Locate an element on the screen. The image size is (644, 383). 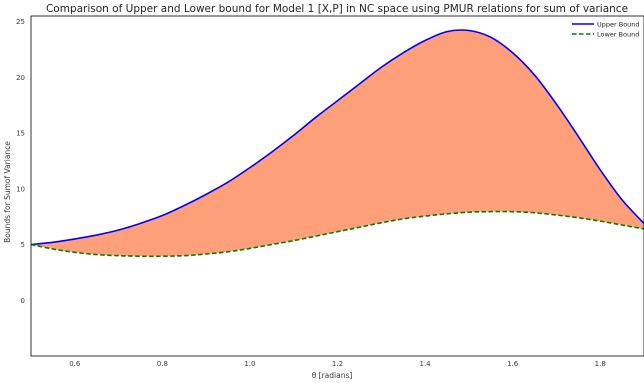
y-tick-label: 20 is located at coordinates (20, 78).